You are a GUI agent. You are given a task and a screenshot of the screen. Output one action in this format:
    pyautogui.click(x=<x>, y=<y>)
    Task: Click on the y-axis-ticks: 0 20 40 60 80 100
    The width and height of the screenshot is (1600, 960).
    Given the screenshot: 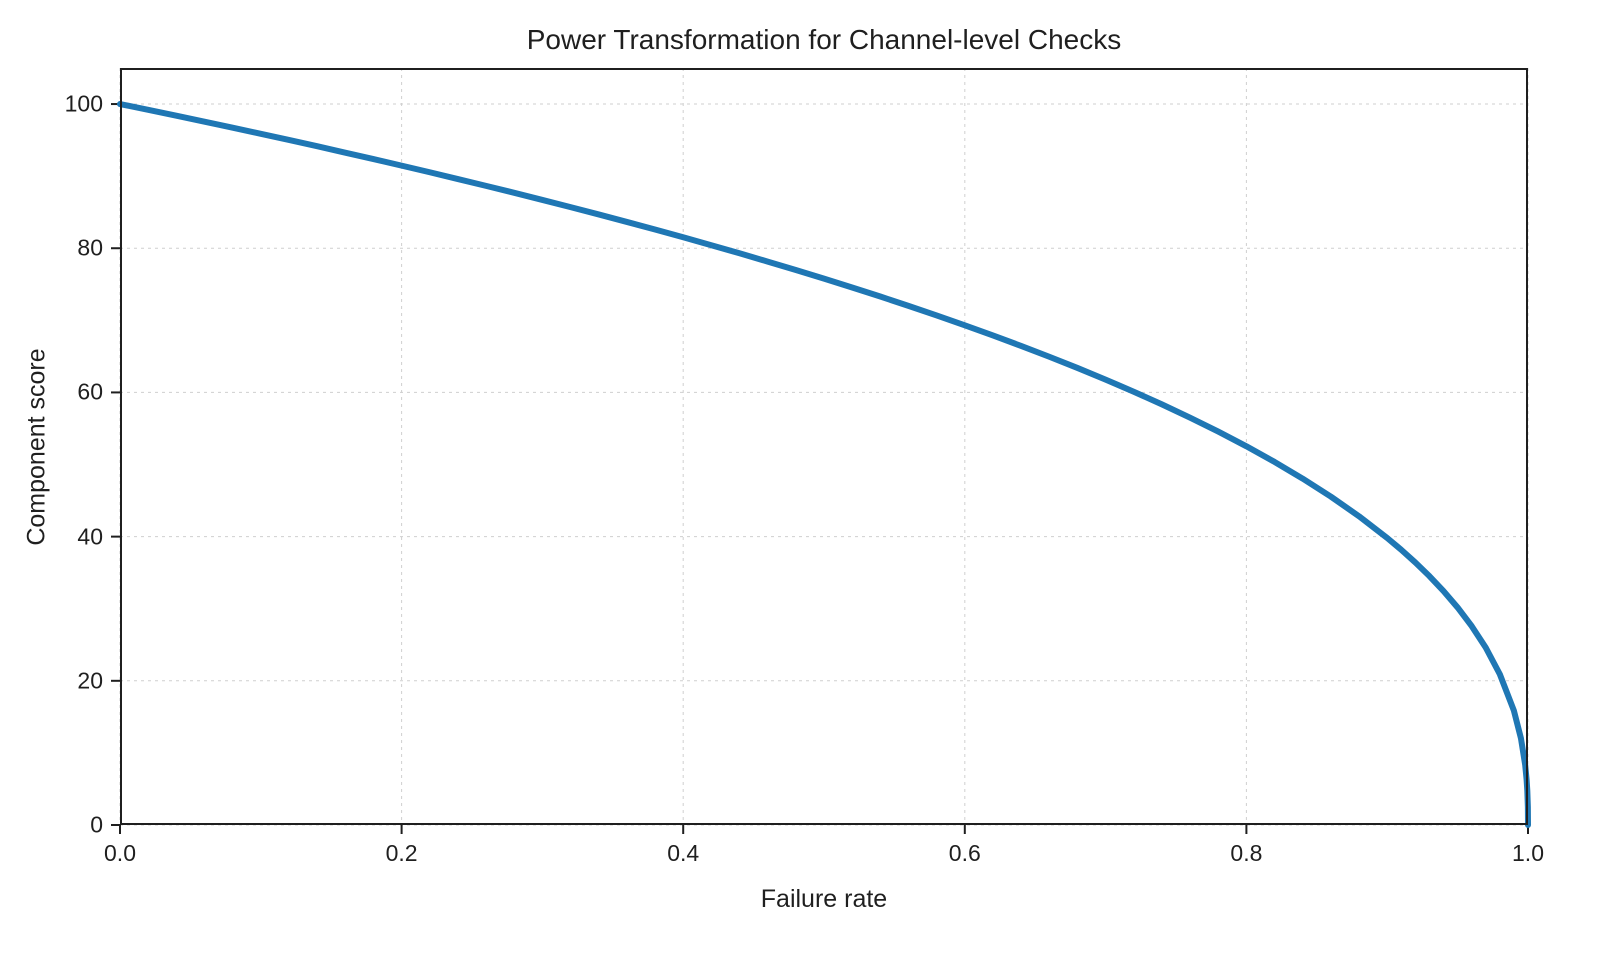 What is the action you would take?
    pyautogui.click(x=51, y=453)
    